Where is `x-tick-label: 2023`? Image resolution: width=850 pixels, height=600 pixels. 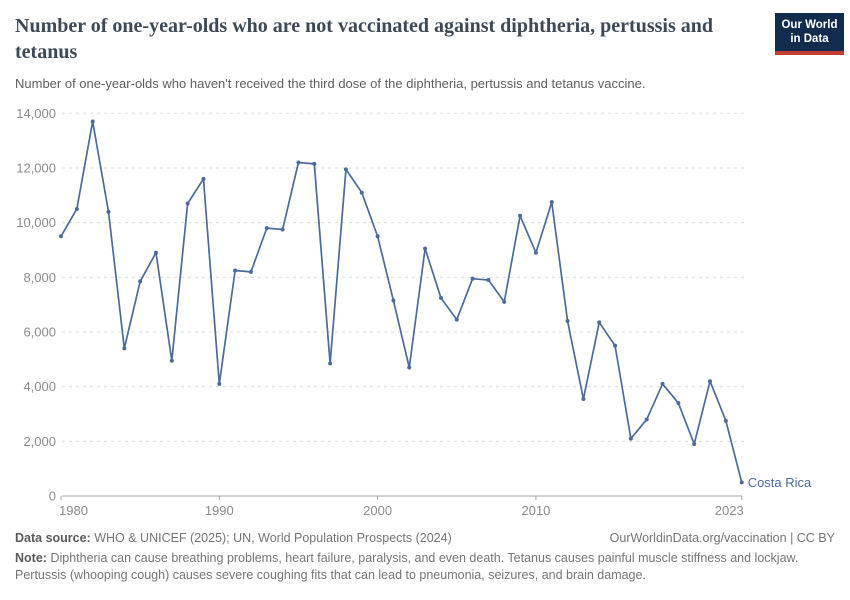
x-tick-label: 2023 is located at coordinates (729, 510).